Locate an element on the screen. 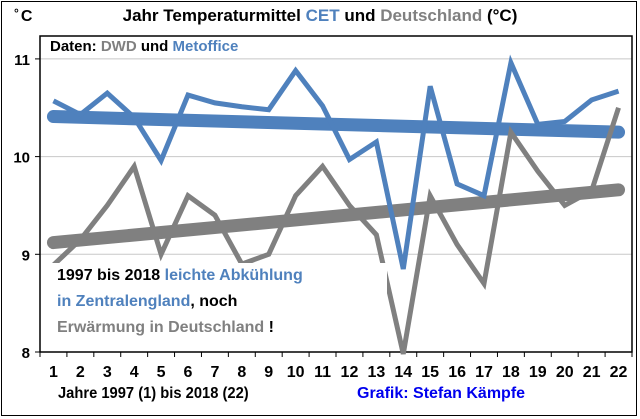 The width and height of the screenshot is (640, 419). source-dwd: DWD is located at coordinates (118, 46).